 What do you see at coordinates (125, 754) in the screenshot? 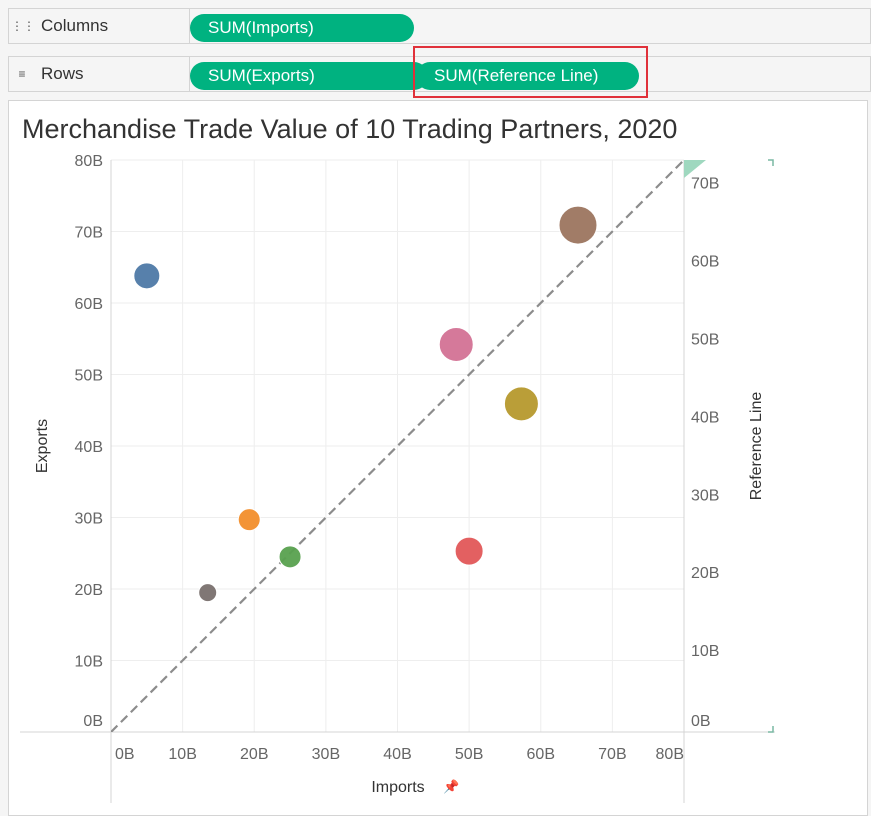
I see `x-tick-label: 0B` at bounding box center [125, 754].